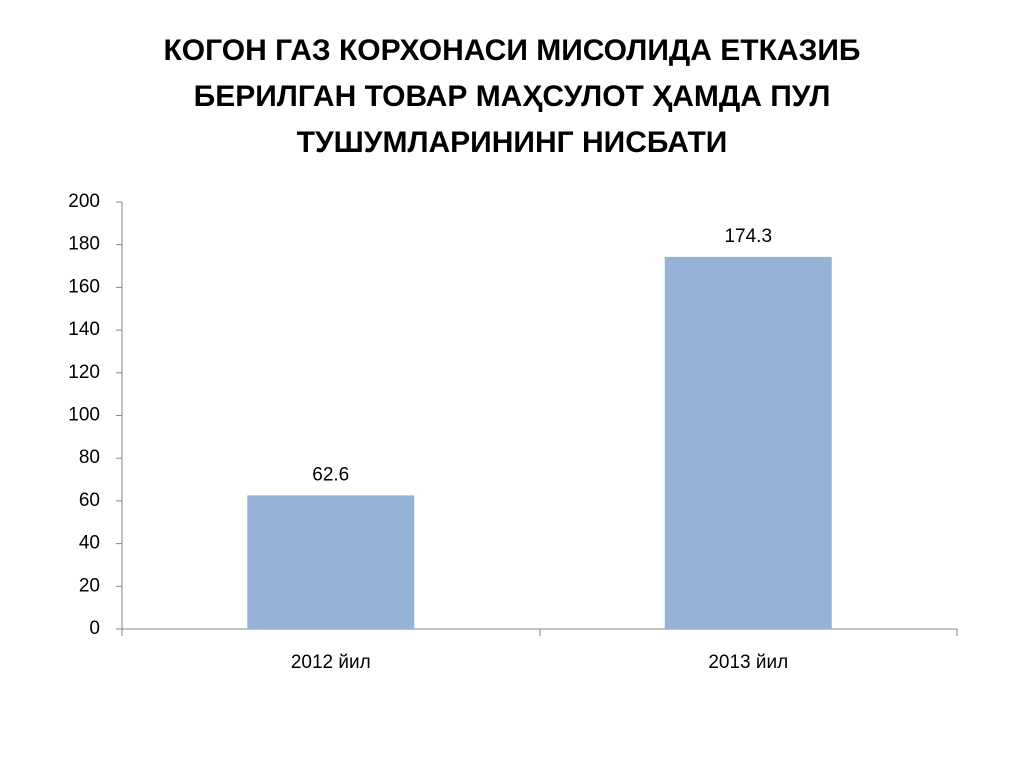 The height and width of the screenshot is (768, 1024). Describe the element at coordinates (89, 585) in the screenshot. I see `y-tick-label: 20` at that location.